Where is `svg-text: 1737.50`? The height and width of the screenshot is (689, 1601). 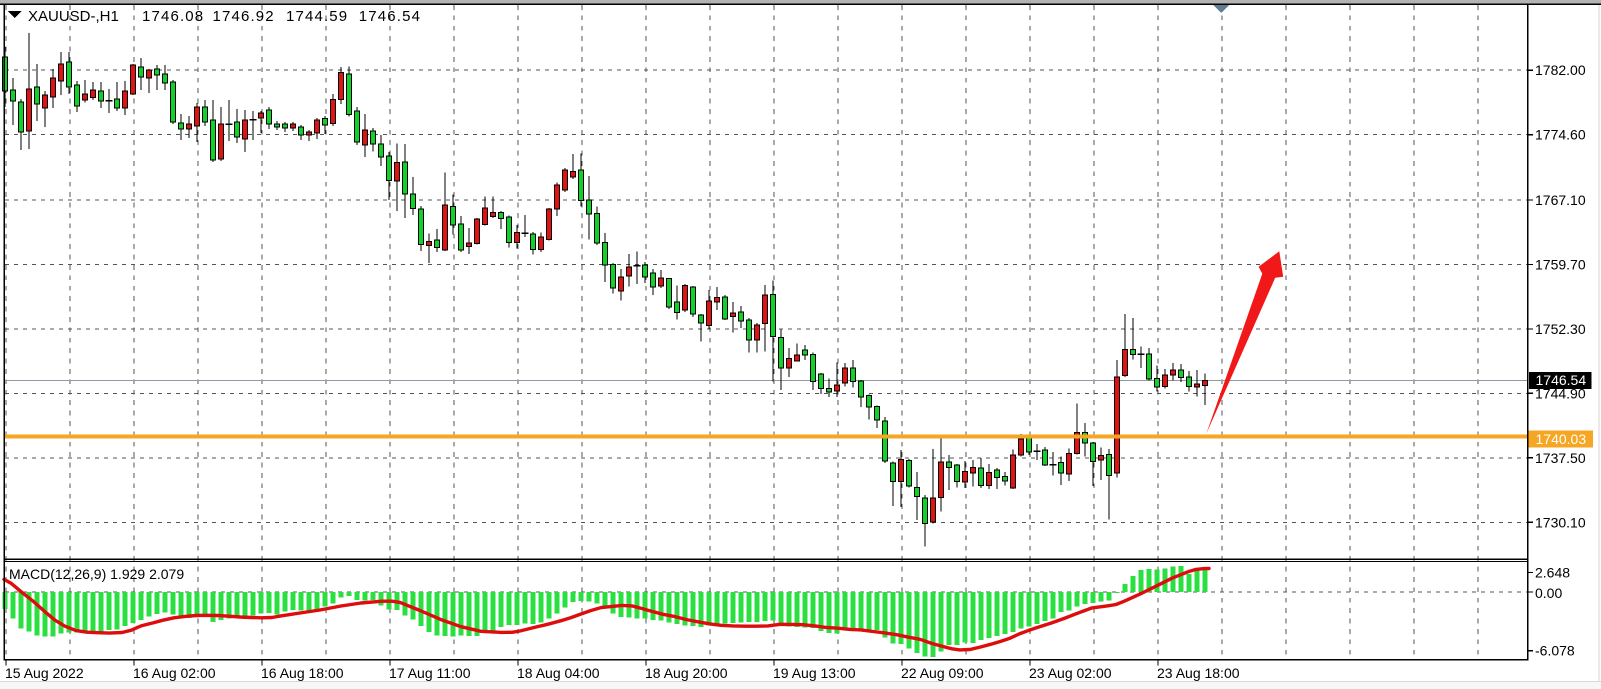 svg-text: 1737.50 is located at coordinates (1560, 458).